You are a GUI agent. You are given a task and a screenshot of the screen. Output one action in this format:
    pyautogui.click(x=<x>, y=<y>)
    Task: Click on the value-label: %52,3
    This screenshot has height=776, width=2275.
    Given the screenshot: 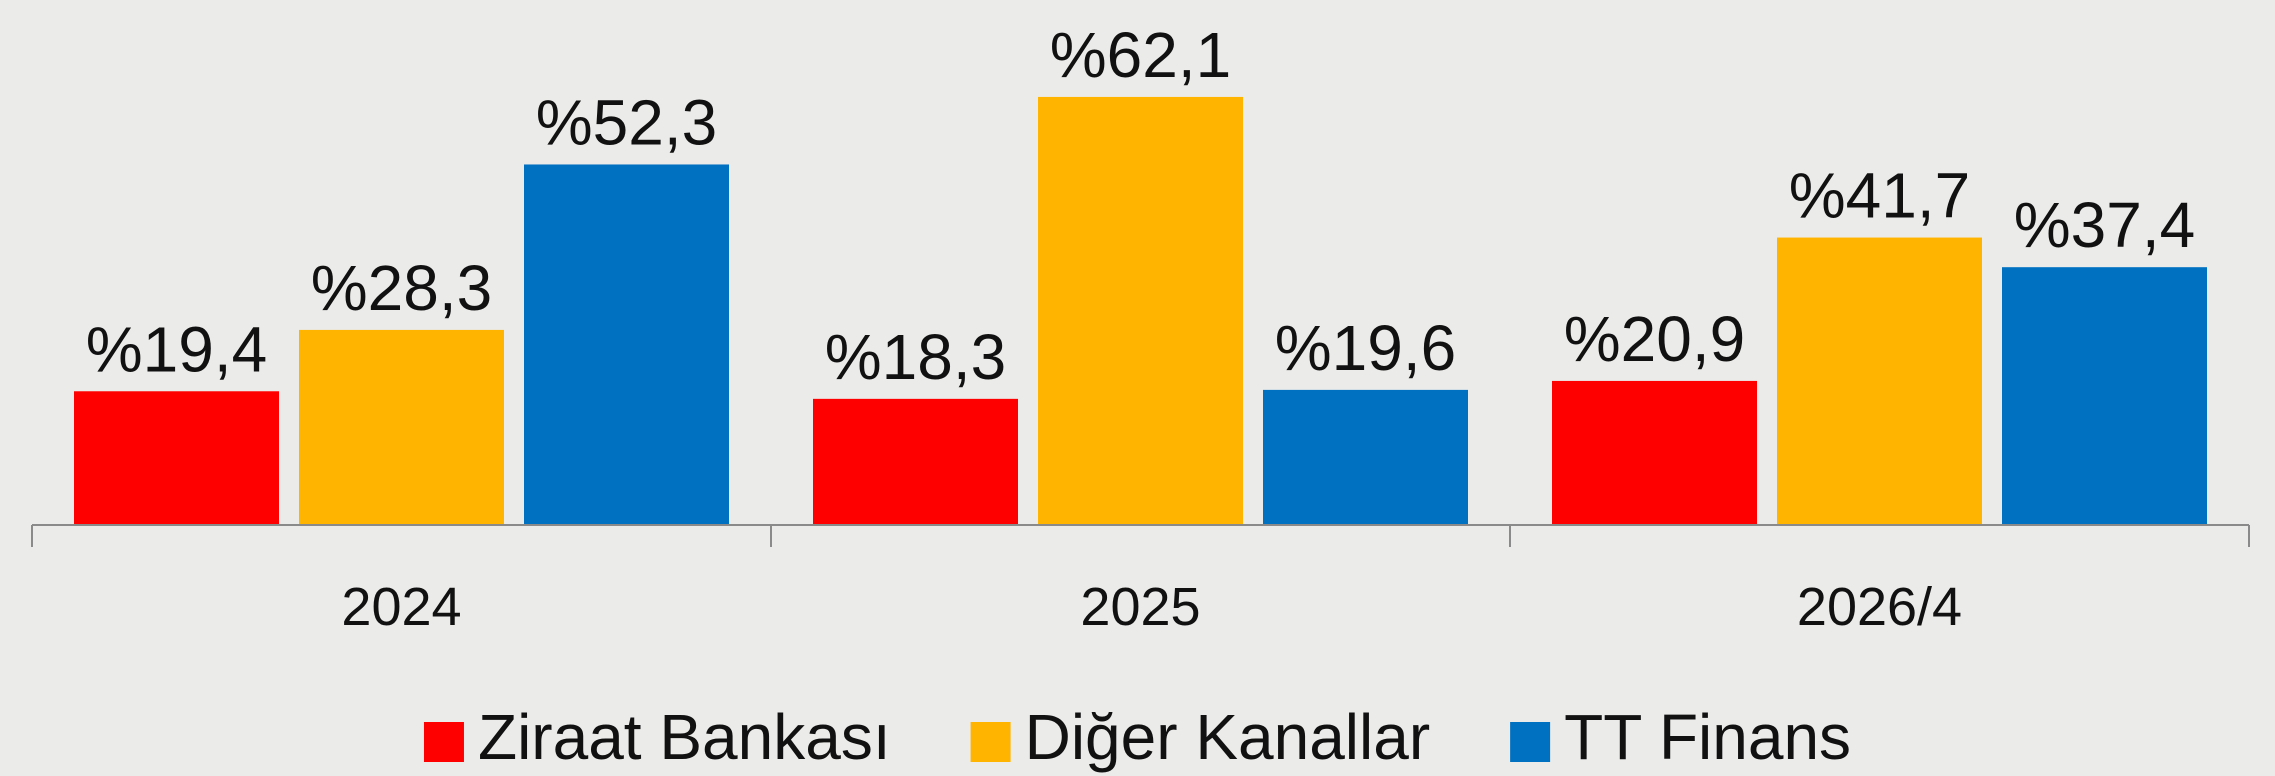 What is the action you would take?
    pyautogui.click(x=626, y=122)
    